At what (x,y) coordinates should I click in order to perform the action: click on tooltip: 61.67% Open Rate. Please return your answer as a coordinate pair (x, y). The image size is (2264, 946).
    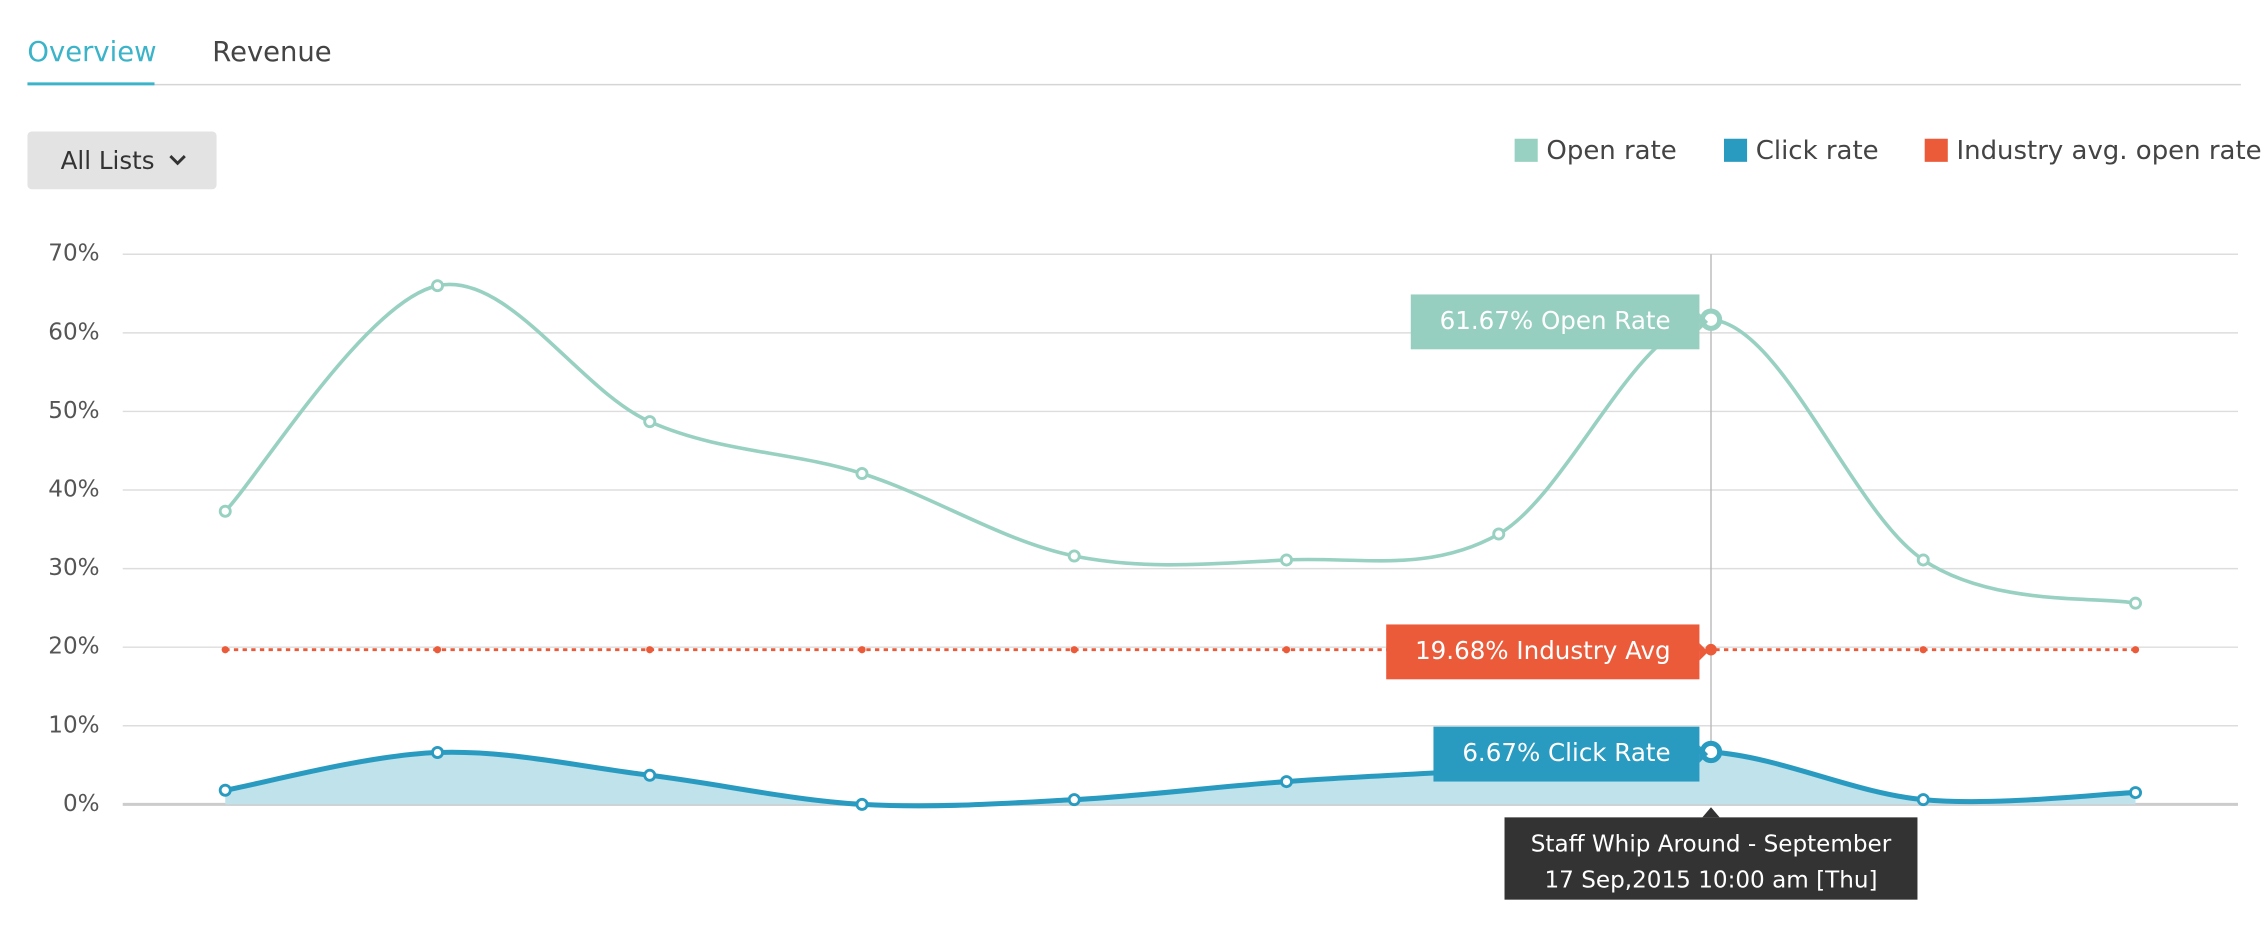
    Looking at the image, I should click on (1559, 322).